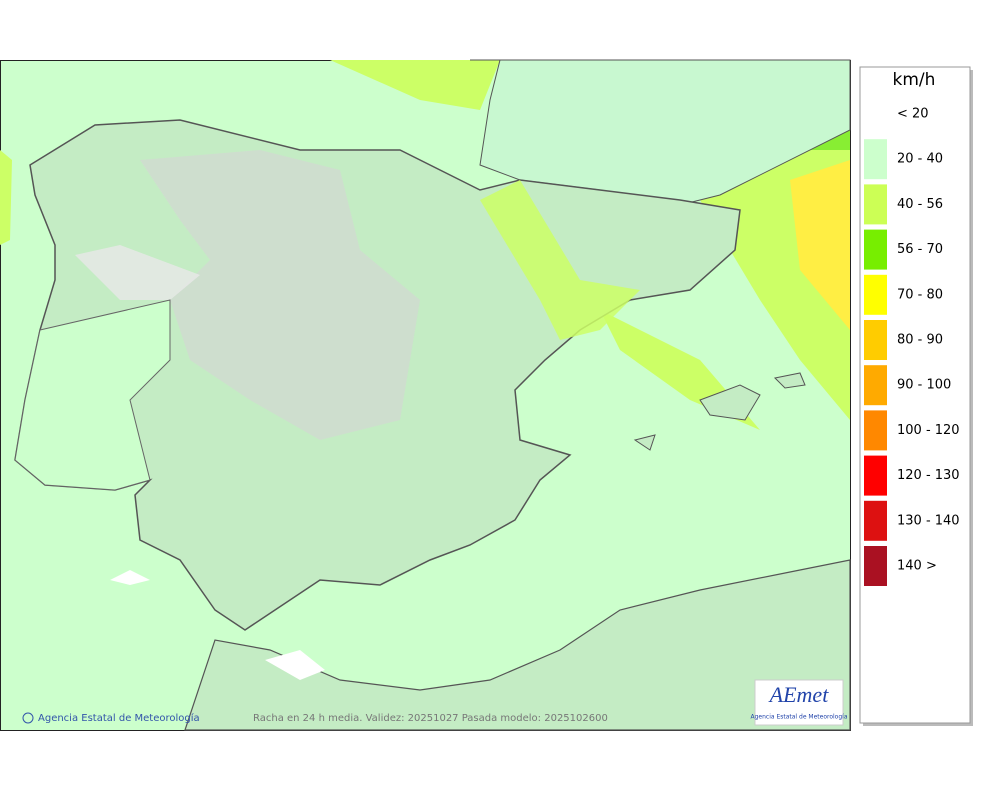 The height and width of the screenshot is (790, 1000). I want to click on legend-label: 80 - 90, so click(920, 340).